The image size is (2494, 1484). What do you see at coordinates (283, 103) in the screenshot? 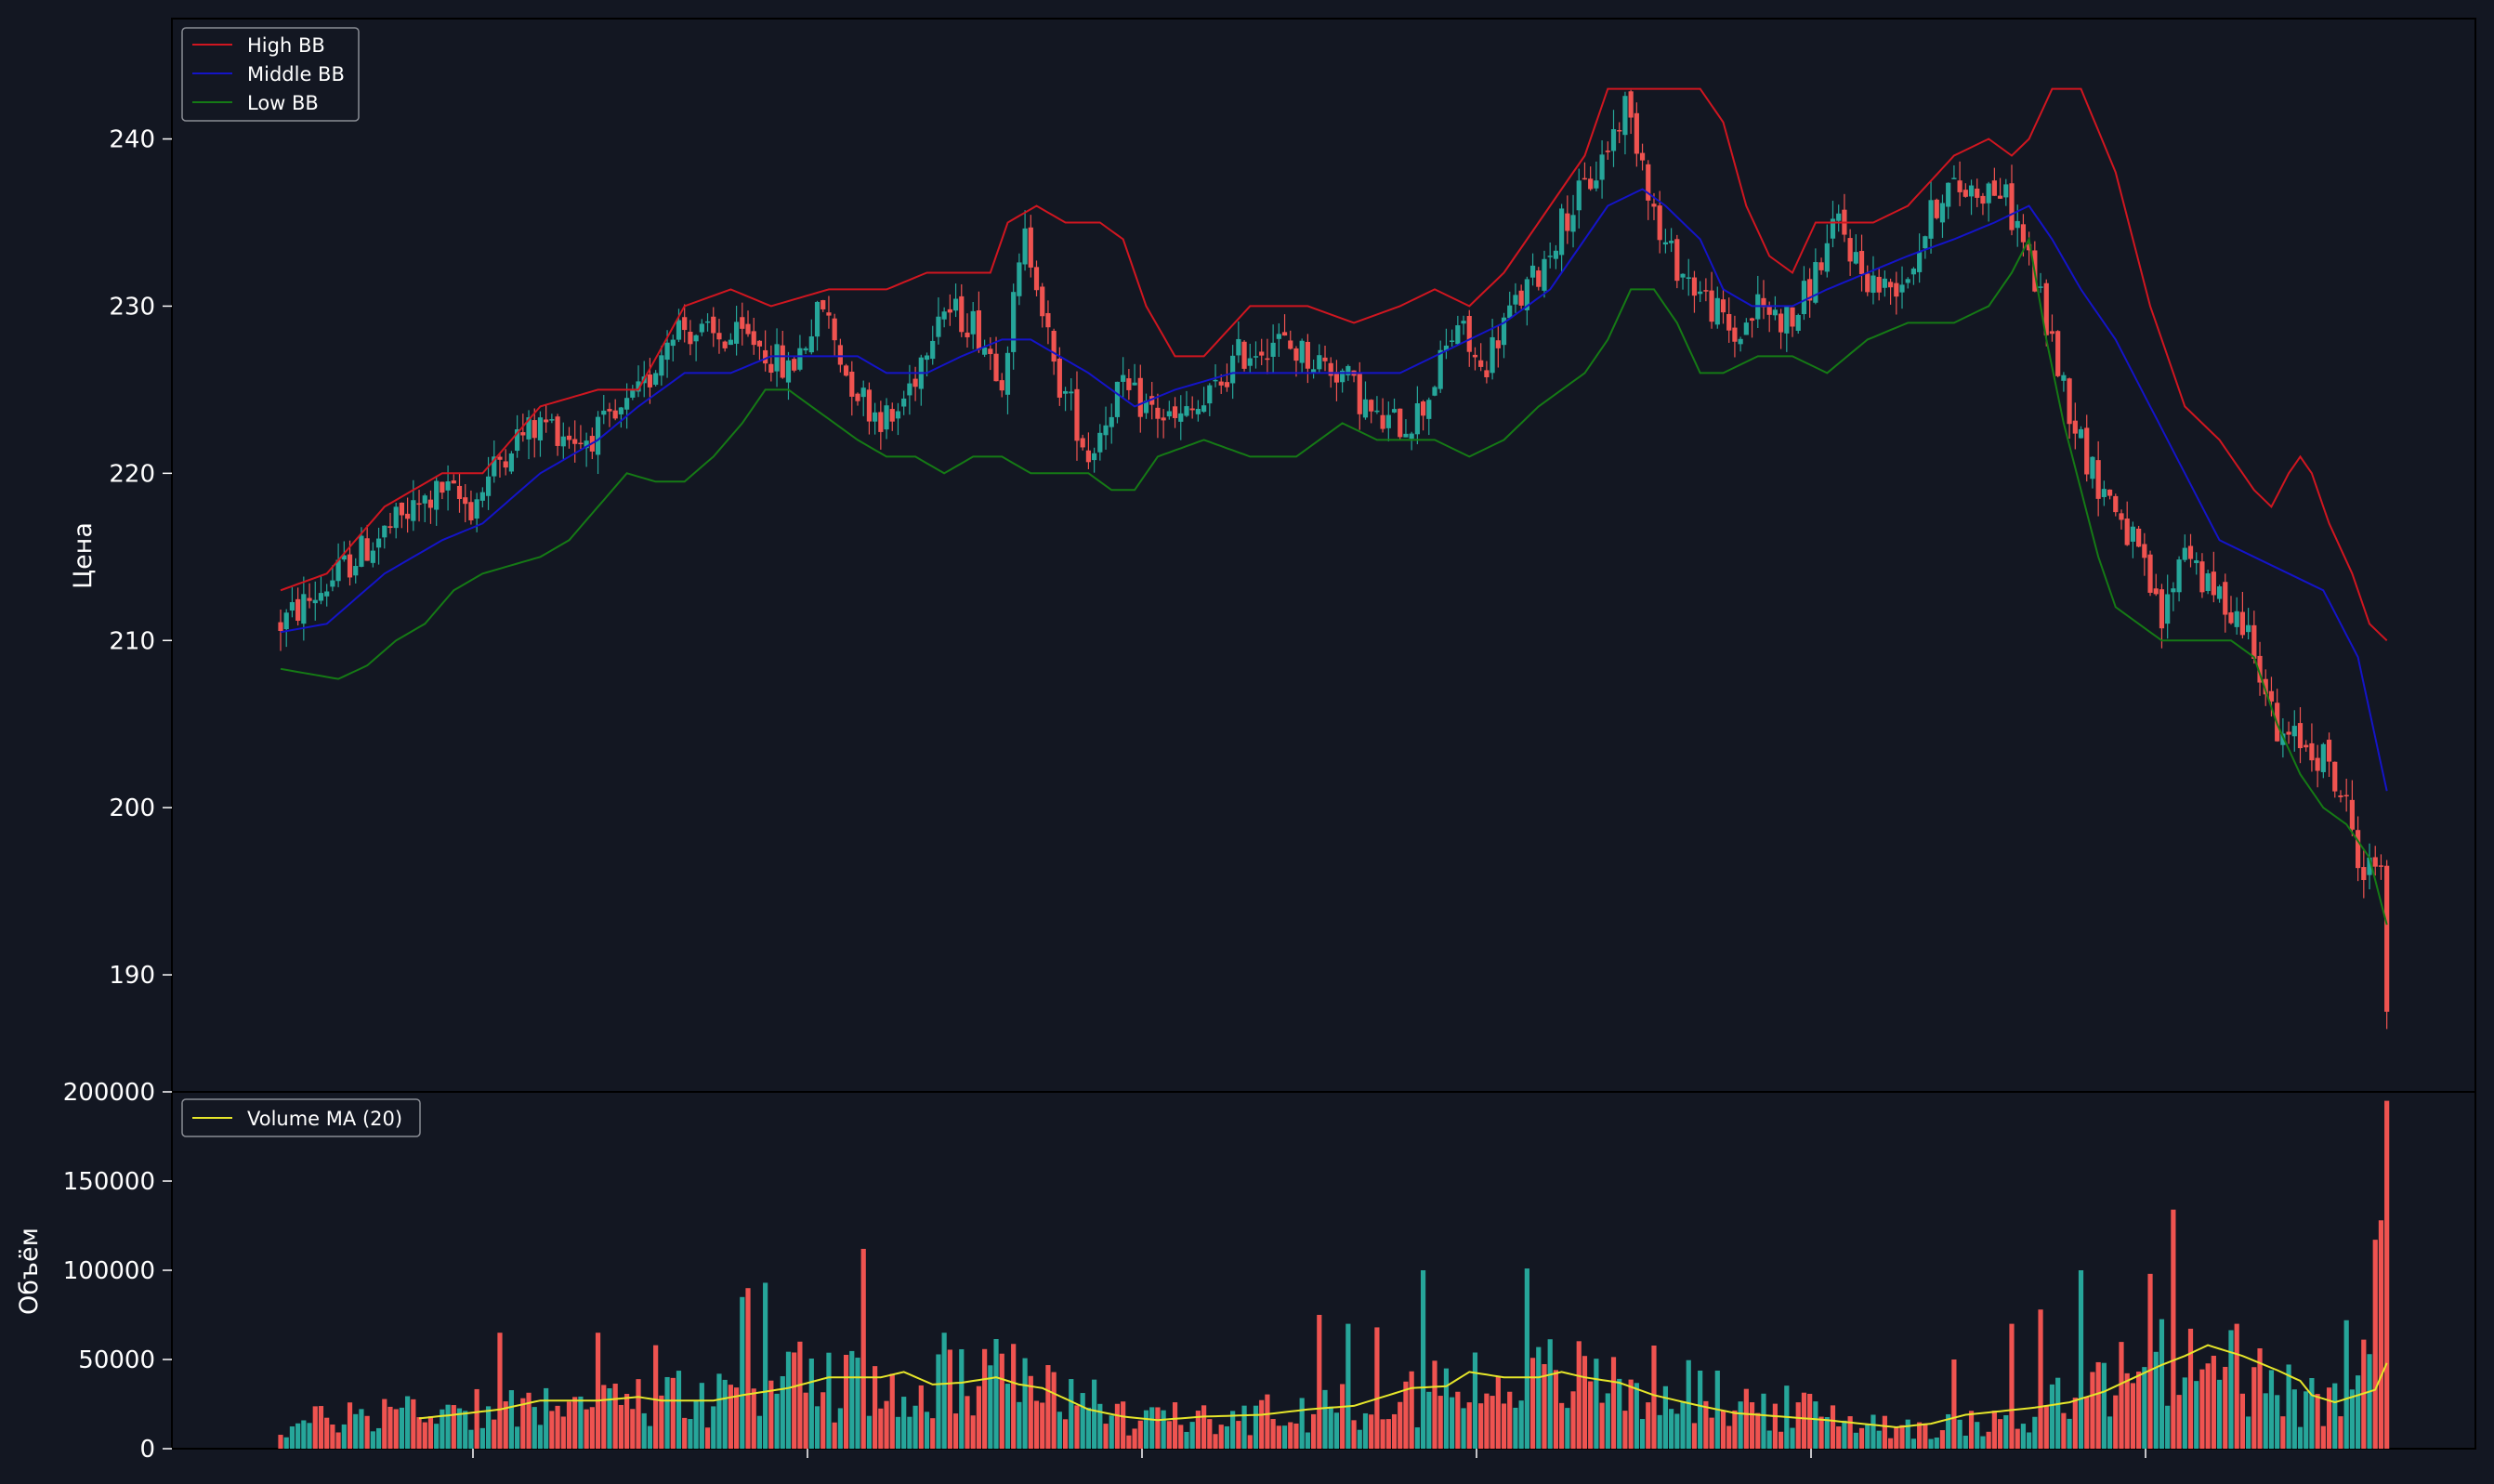
I see `legend-label-low-bb: Low BB` at bounding box center [283, 103].